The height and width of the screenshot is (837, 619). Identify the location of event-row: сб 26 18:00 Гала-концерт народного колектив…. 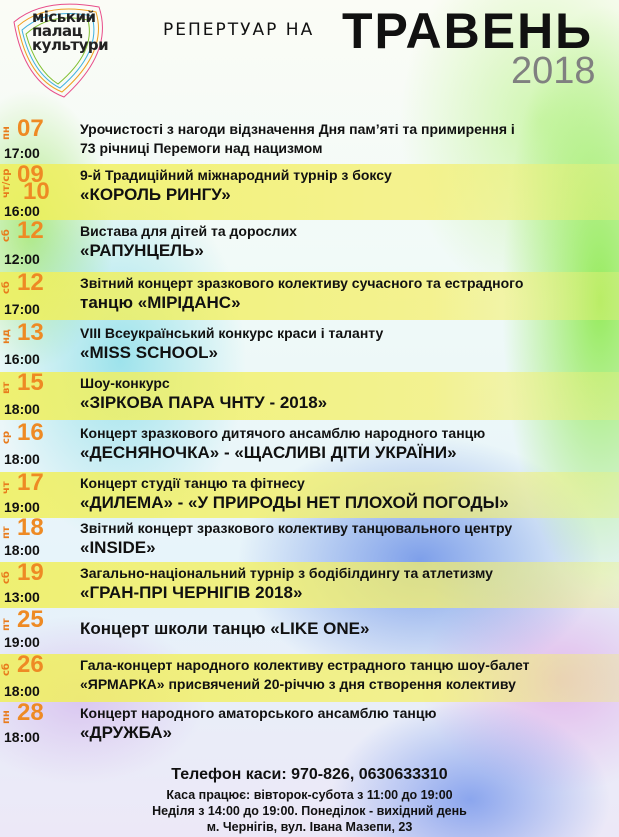
(309, 676).